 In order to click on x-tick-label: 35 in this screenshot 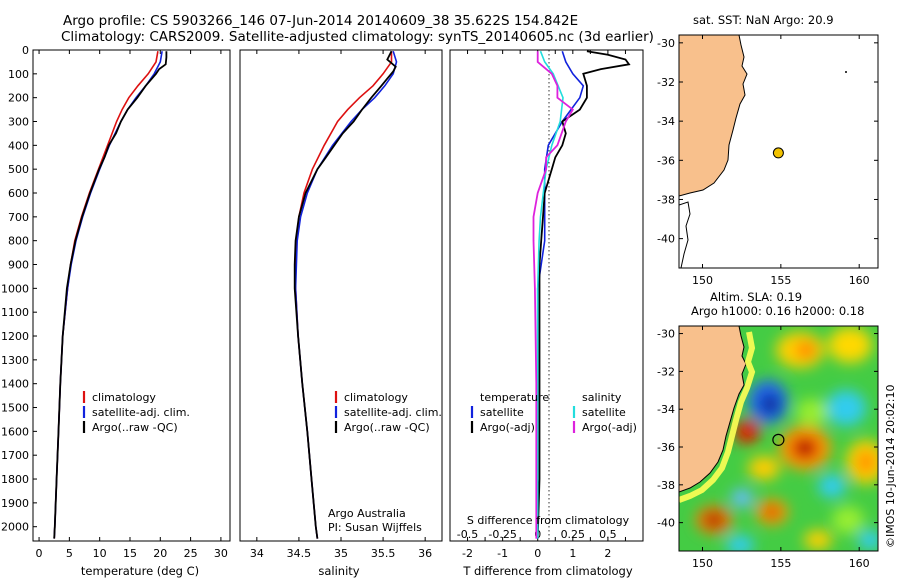, I will do `click(341, 553)`.